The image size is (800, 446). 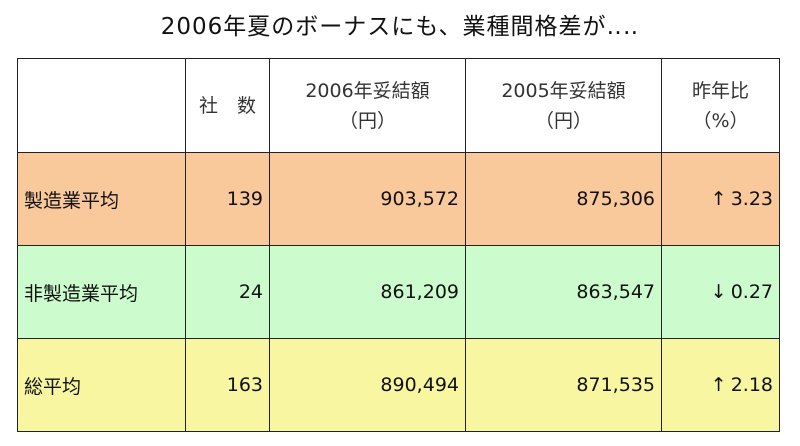 What do you see at coordinates (367, 90) in the screenshot?
I see `header-amount-2006-line1: 2006年妥結額` at bounding box center [367, 90].